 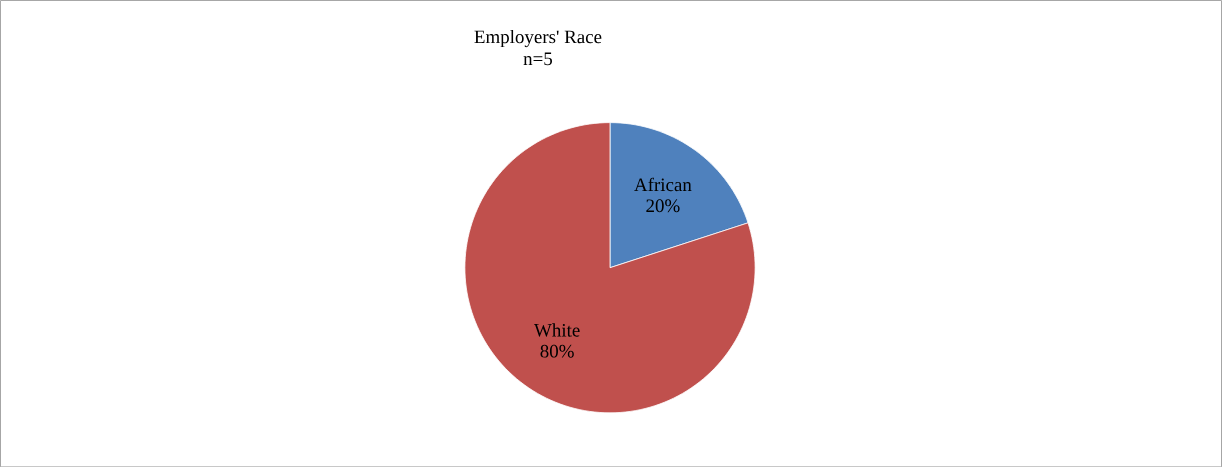 What do you see at coordinates (663, 205) in the screenshot?
I see `data-label: 20%` at bounding box center [663, 205].